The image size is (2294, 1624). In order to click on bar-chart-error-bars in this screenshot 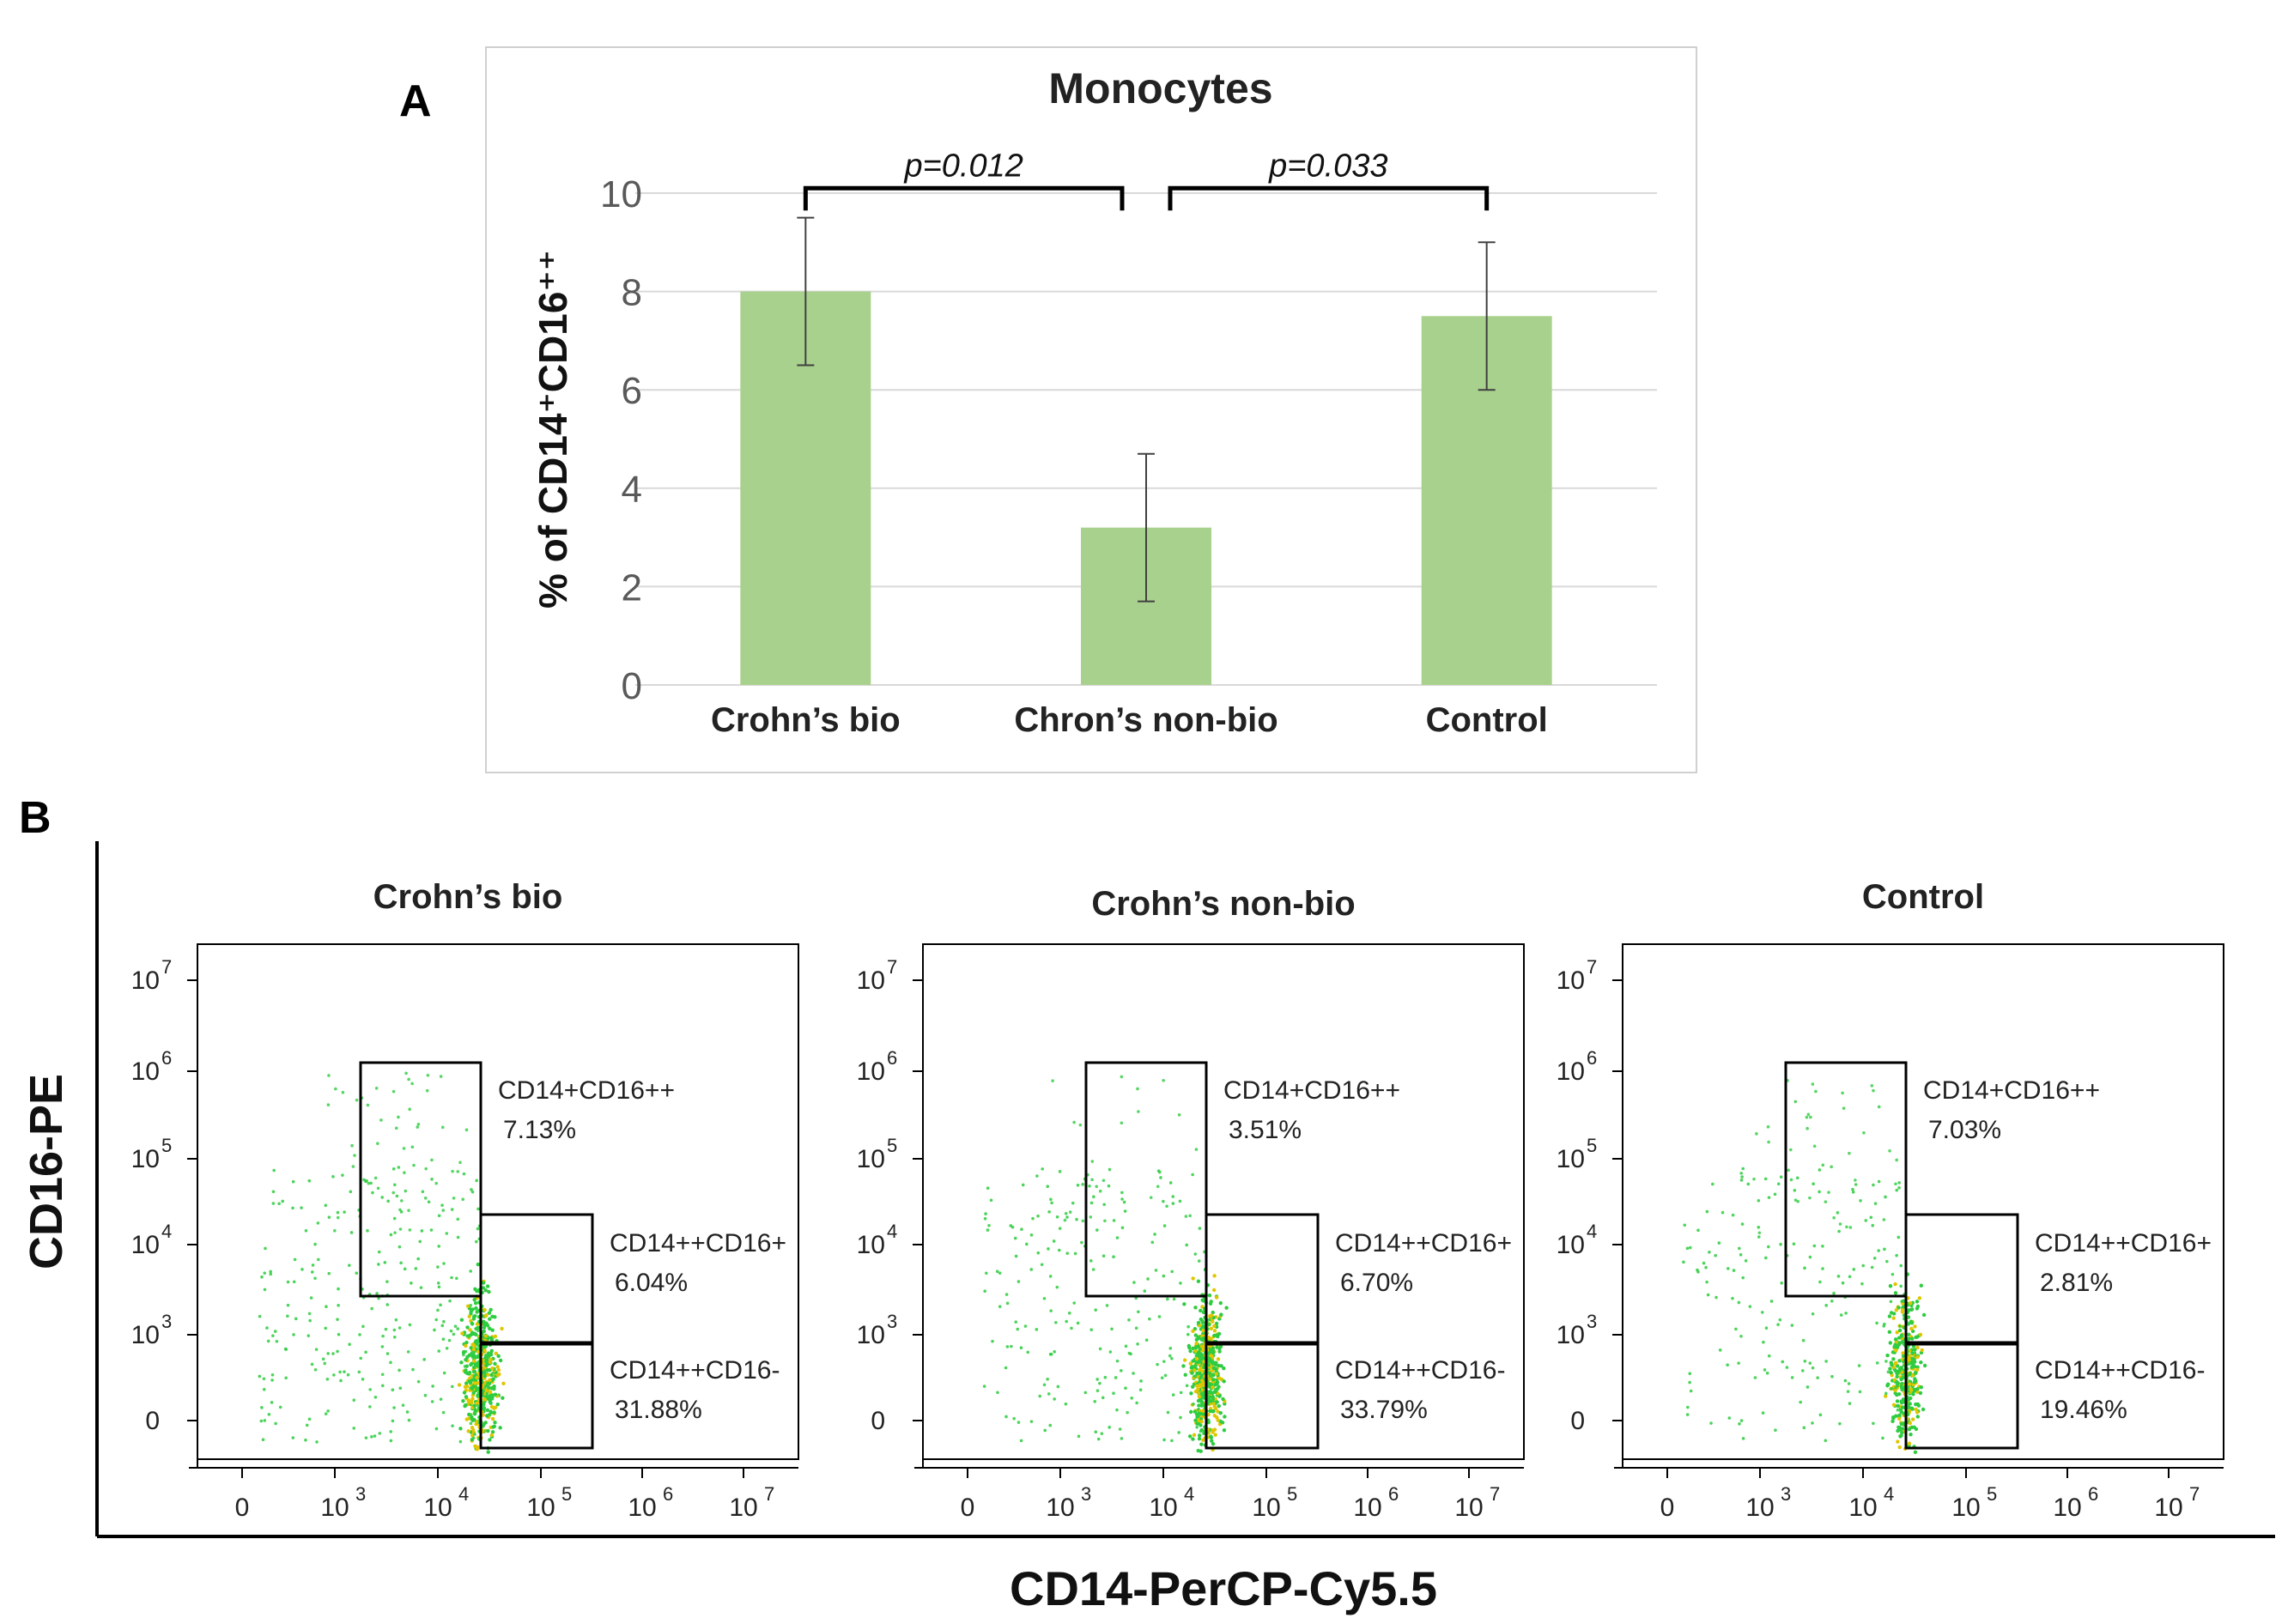, I will do `click(1146, 409)`.